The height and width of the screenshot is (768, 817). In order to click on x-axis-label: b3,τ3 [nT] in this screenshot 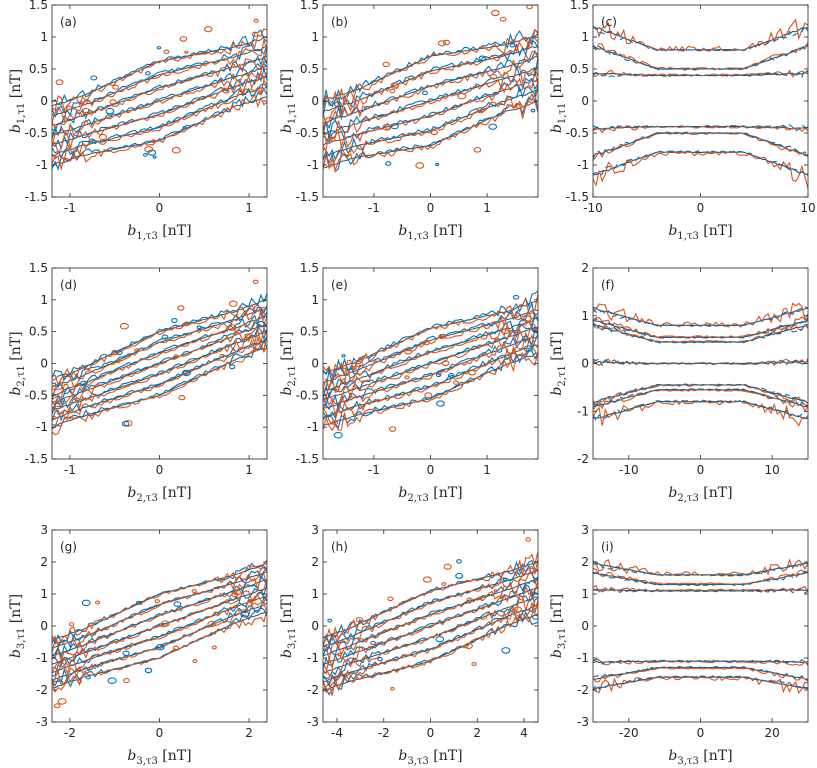, I will do `click(430, 757)`.